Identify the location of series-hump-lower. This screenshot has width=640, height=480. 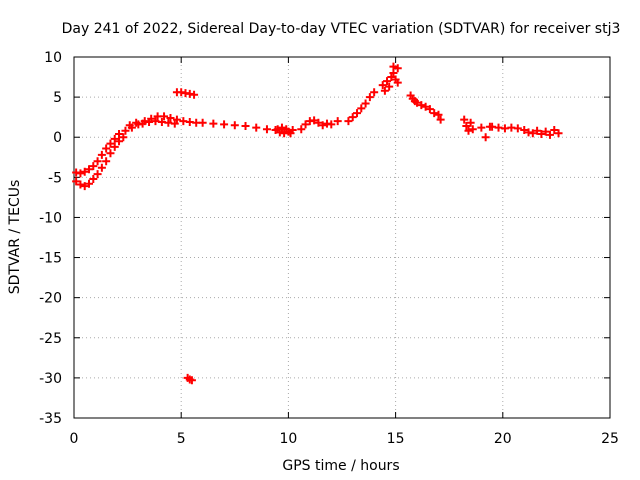
(152, 123).